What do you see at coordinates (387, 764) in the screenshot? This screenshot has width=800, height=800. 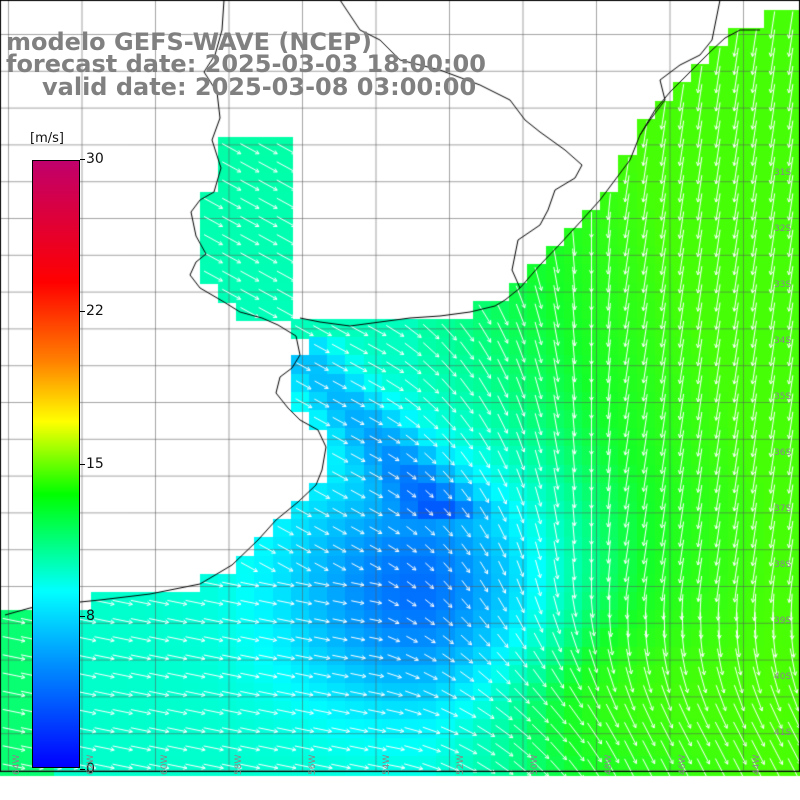 I see `lon-label: 54W` at bounding box center [387, 764].